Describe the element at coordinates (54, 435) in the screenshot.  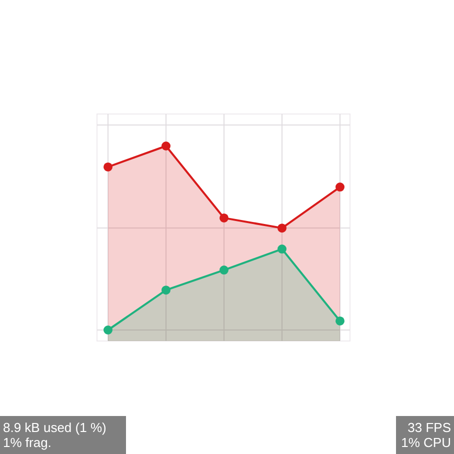
I see `text: 8.9 kB used (1 %) 1% frag.` at that location.